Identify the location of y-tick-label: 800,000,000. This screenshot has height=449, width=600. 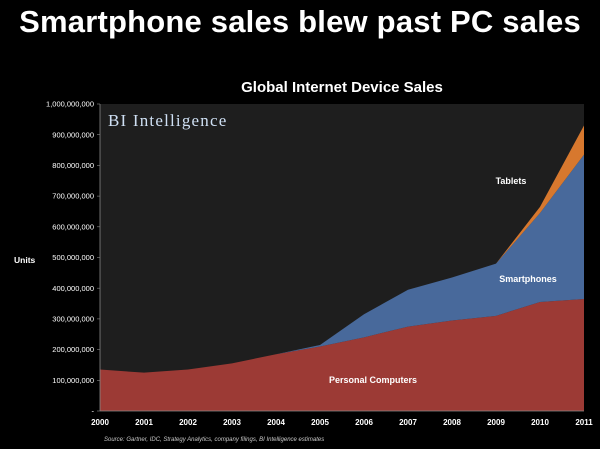
(73, 165).